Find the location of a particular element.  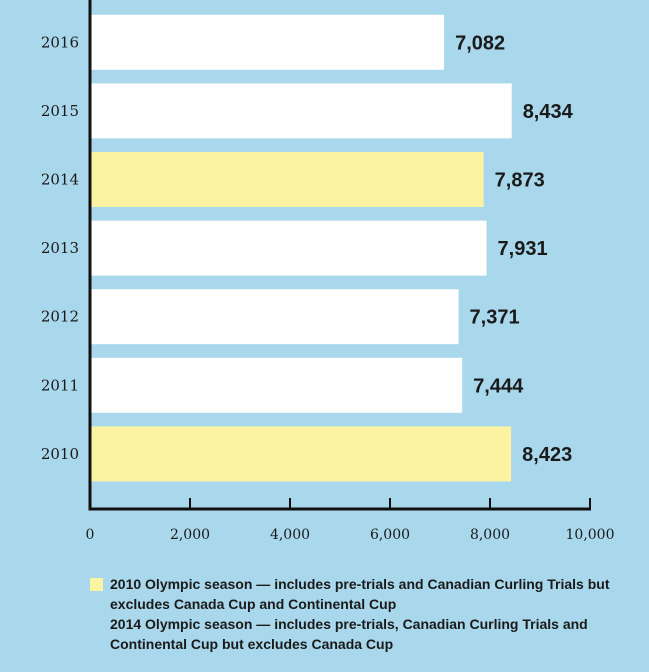

category-label-2013: 2013 is located at coordinates (60, 248).